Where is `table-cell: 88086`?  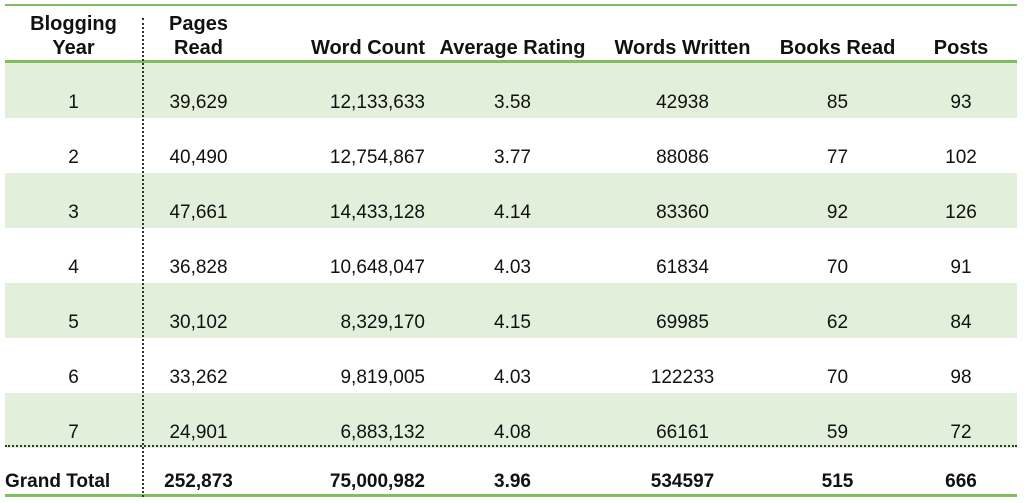
table-cell: 88086 is located at coordinates (682, 157).